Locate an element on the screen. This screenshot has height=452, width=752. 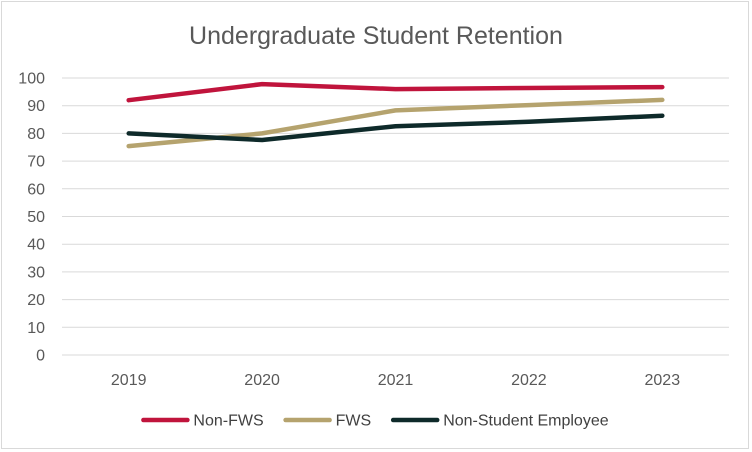
series-lines is located at coordinates (395, 115).